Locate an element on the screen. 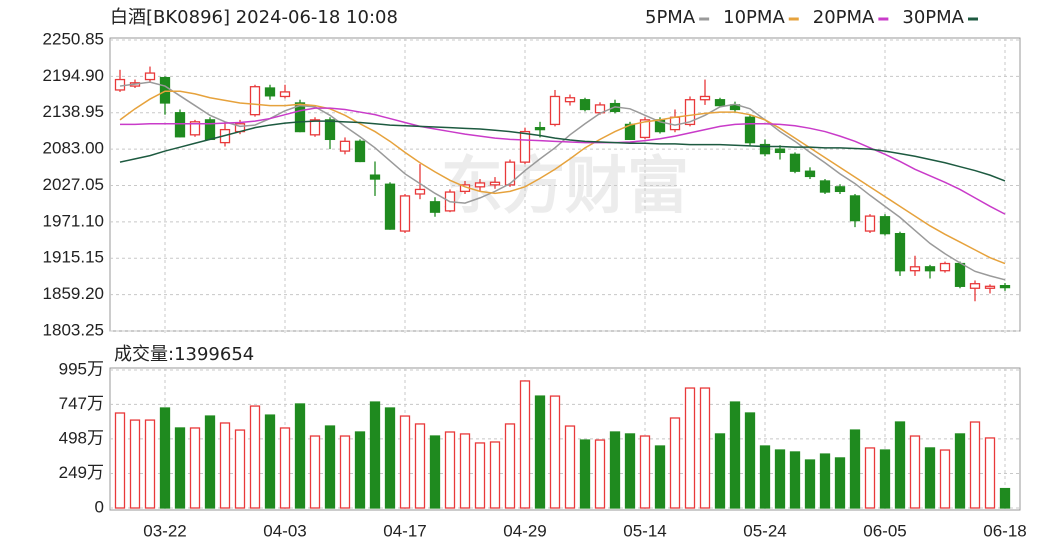 Image resolution: width=1060 pixels, height=552 pixels. y-tick-label: 1803.25 is located at coordinates (73, 329).